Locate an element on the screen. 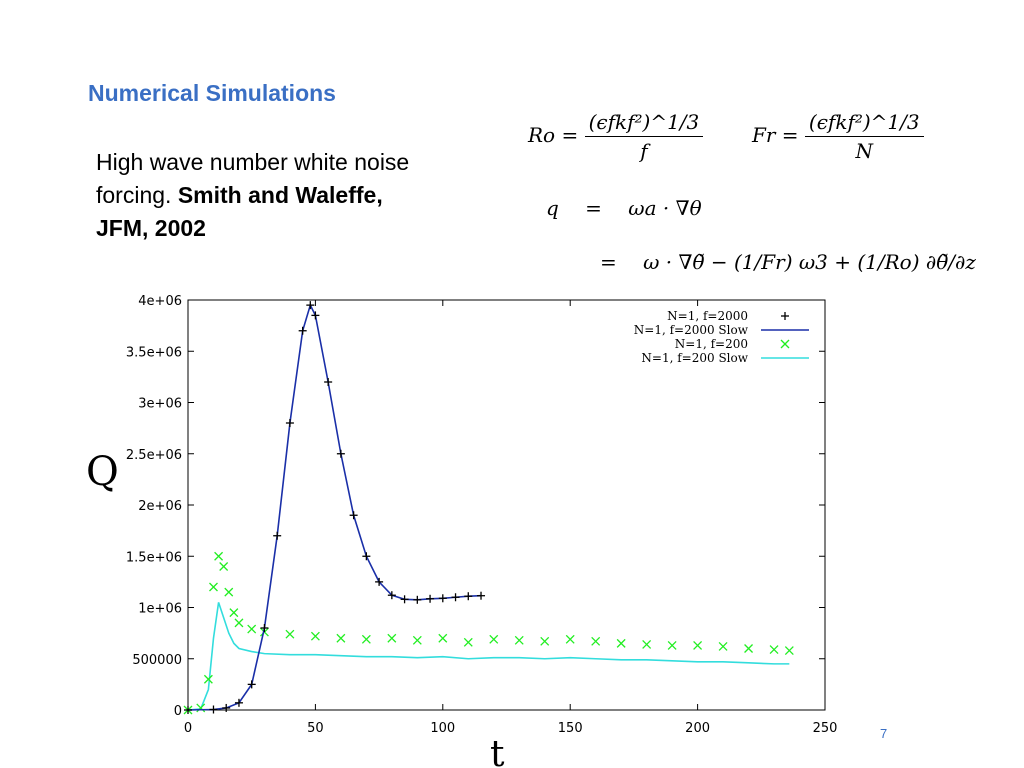 Image resolution: width=1024 pixels, height=768 pixels. y-tick-label: 0 is located at coordinates (178, 711).